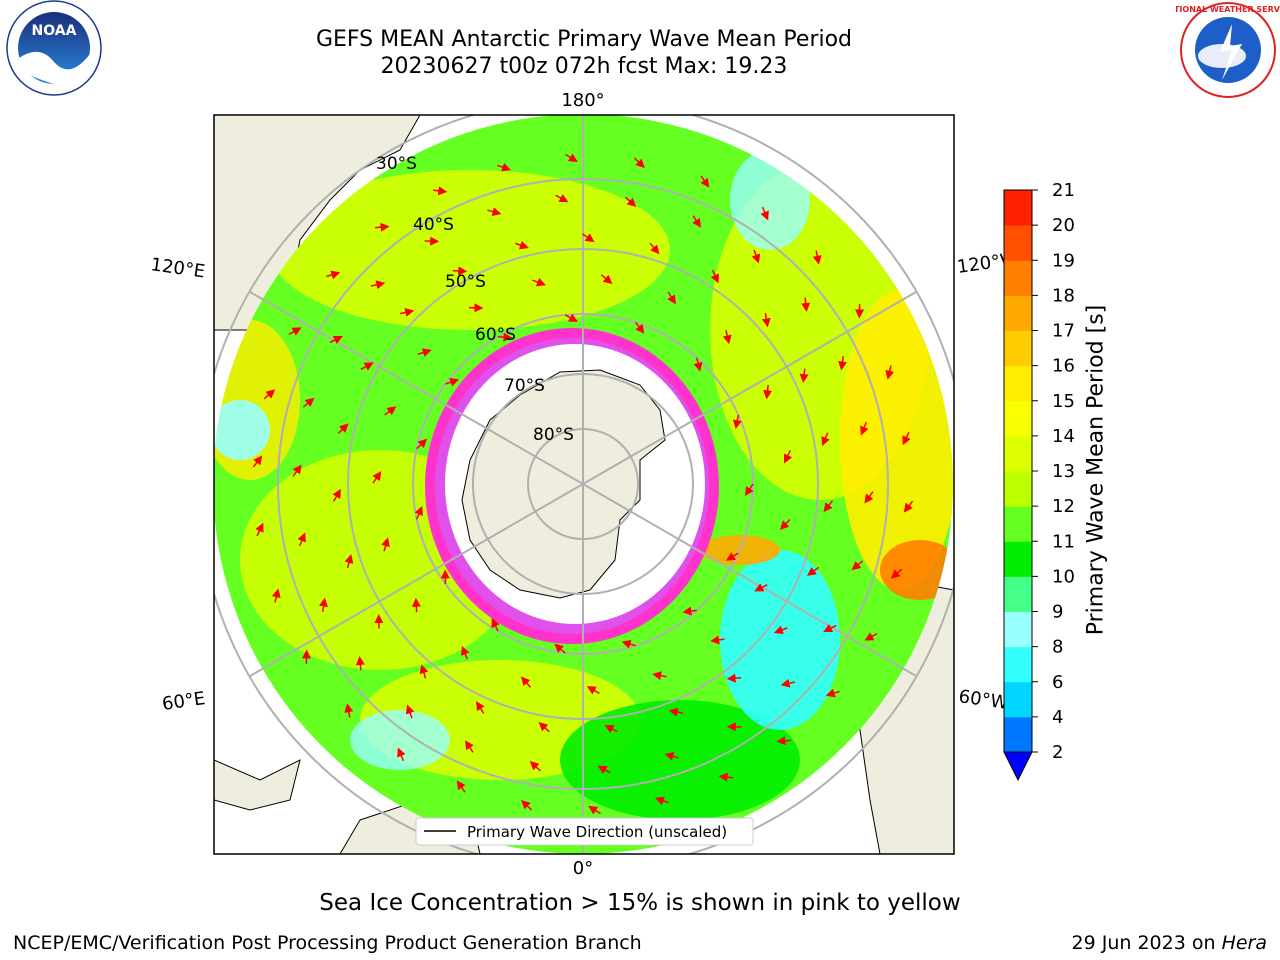 Image resolution: width=1280 pixels, height=960 pixels. What do you see at coordinates (1057, 682) in the screenshot?
I see `colorbar-tick-label: 6` at bounding box center [1057, 682].